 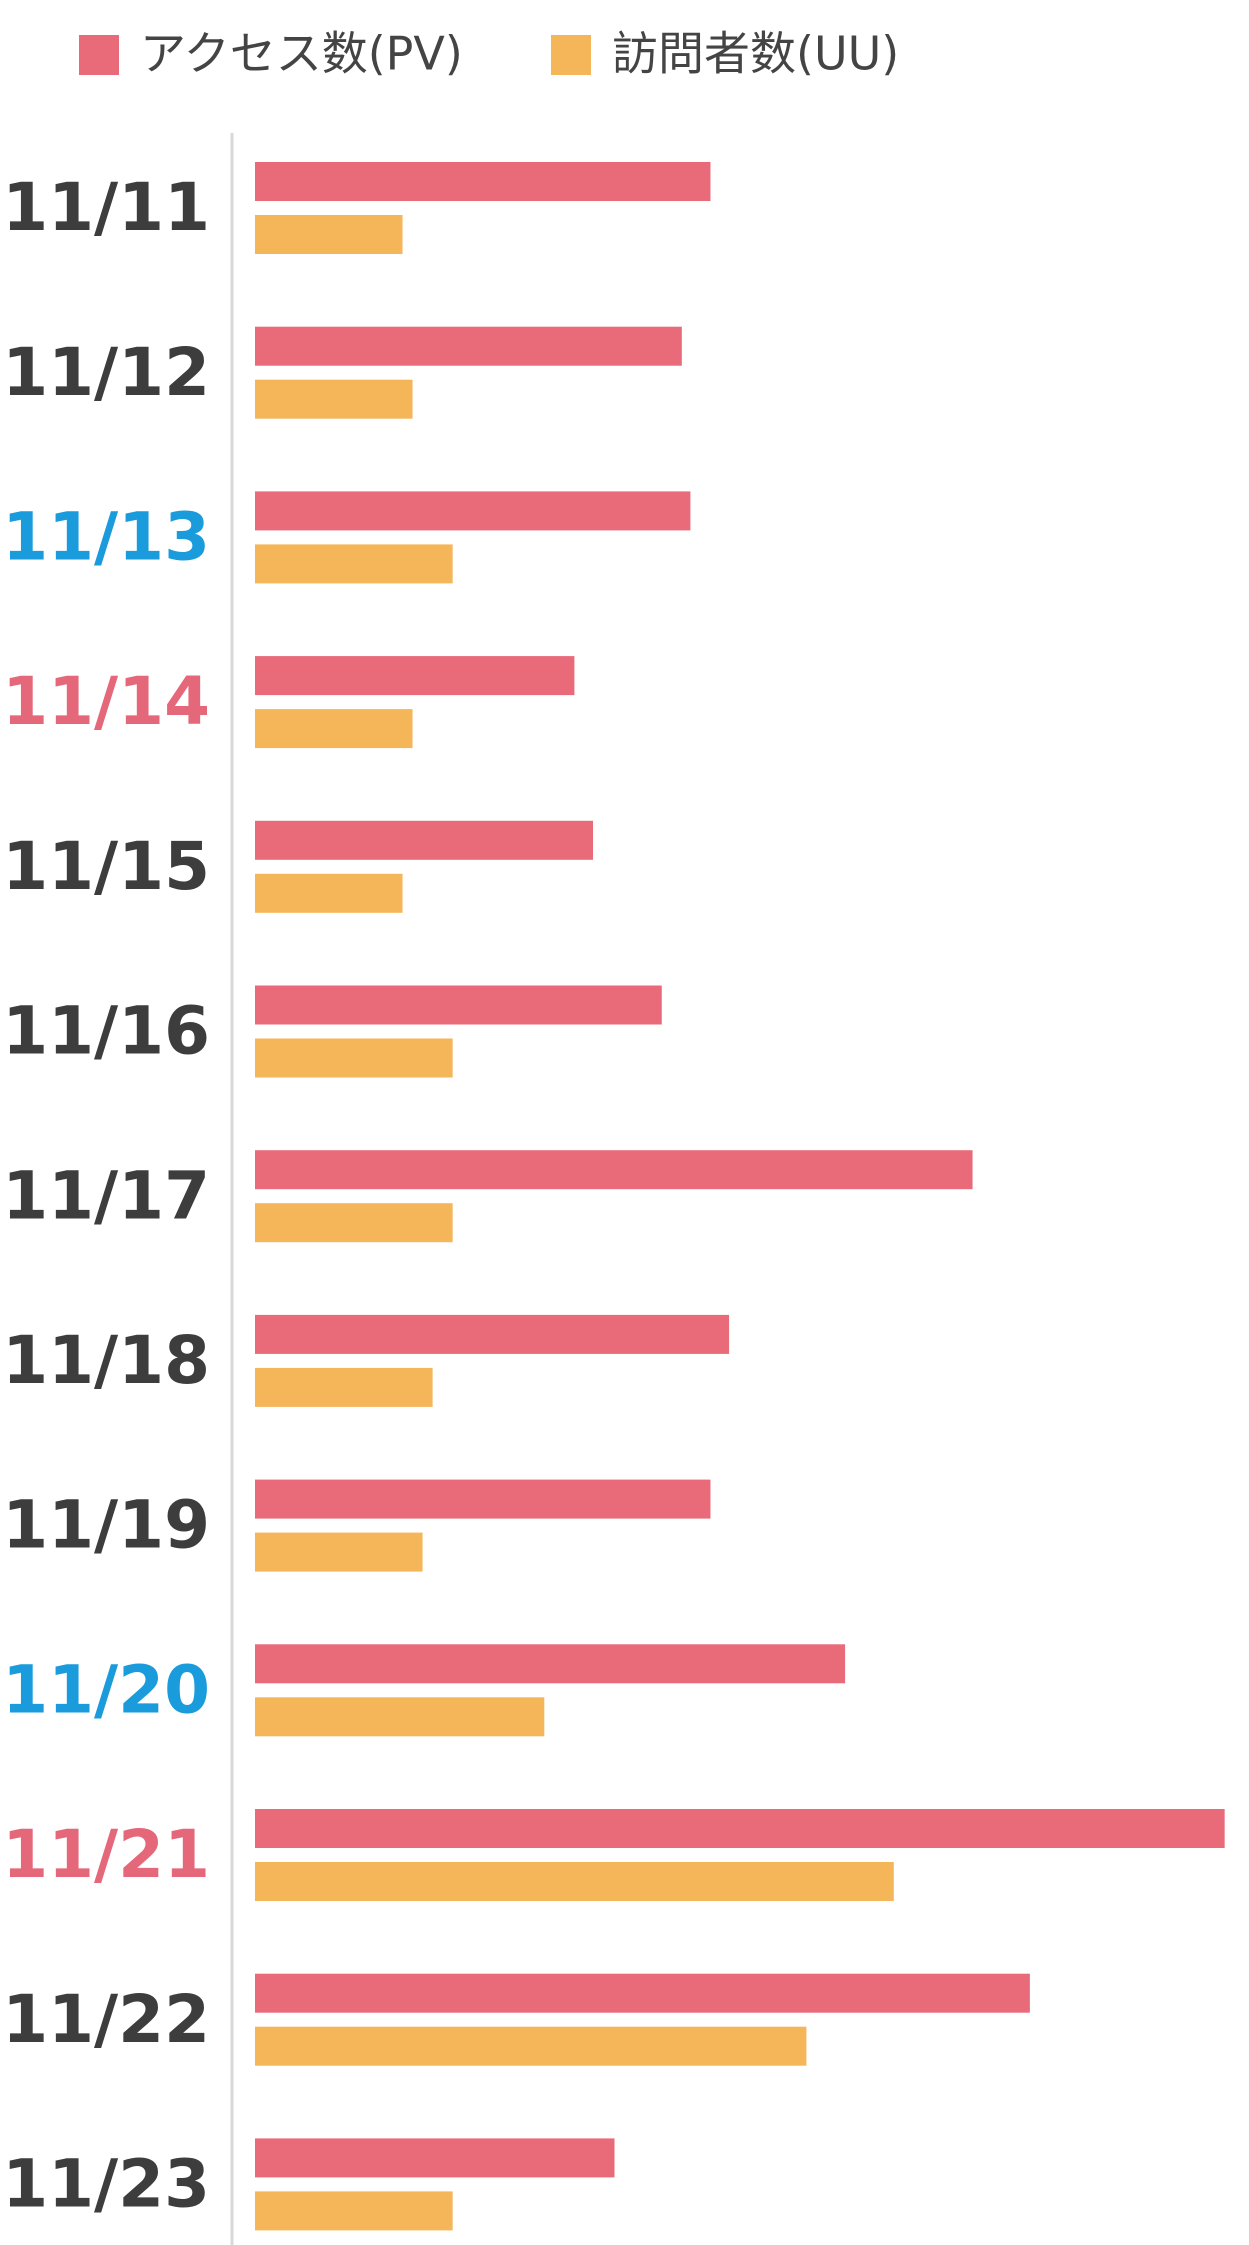 What do you see at coordinates (106, 372) in the screenshot?
I see `category-label: 11/12` at bounding box center [106, 372].